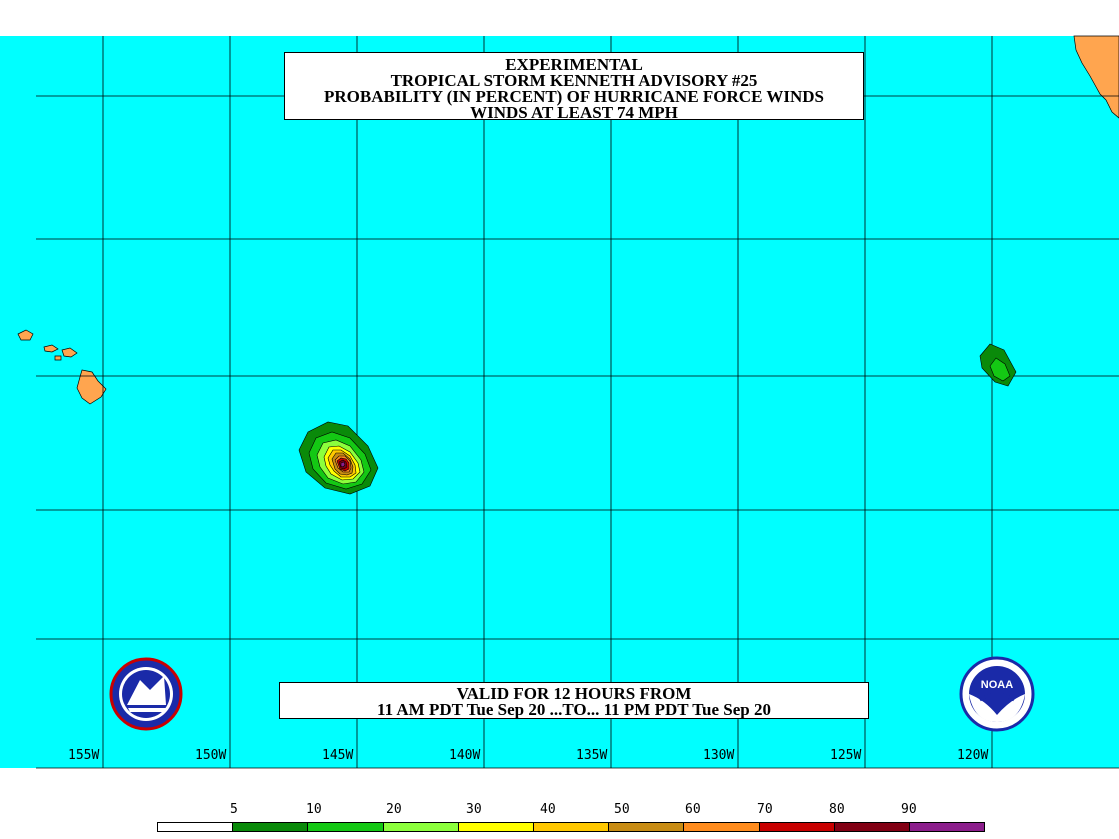 The width and height of the screenshot is (1119, 839). I want to click on legend-label-10: 10, so click(314, 809).